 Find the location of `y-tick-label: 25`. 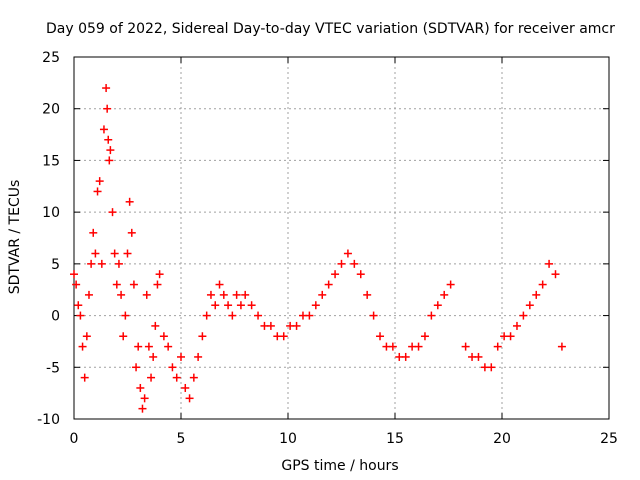

y-tick-label: 25 is located at coordinates (51, 58).